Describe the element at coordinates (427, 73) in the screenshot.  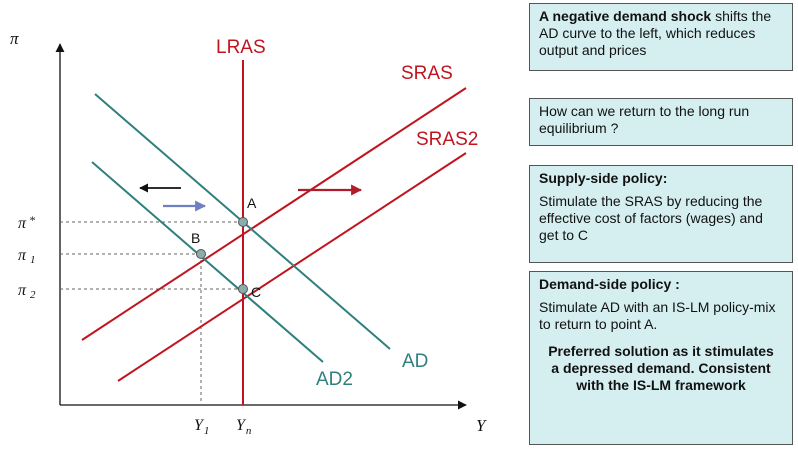
I see `sras-label: SRAS` at that location.